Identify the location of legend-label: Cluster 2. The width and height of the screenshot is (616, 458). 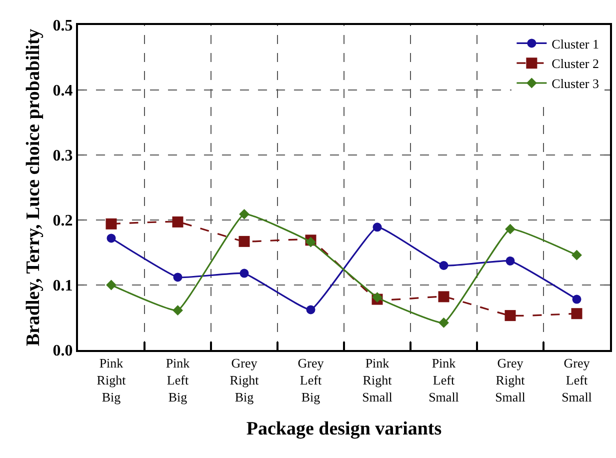
(575, 64).